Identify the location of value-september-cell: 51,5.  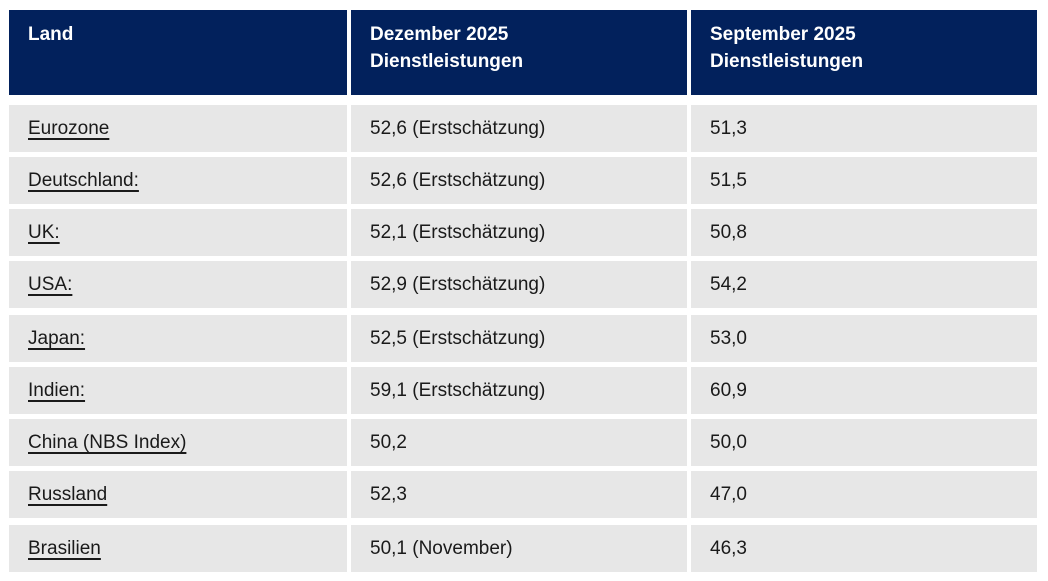
(864, 180).